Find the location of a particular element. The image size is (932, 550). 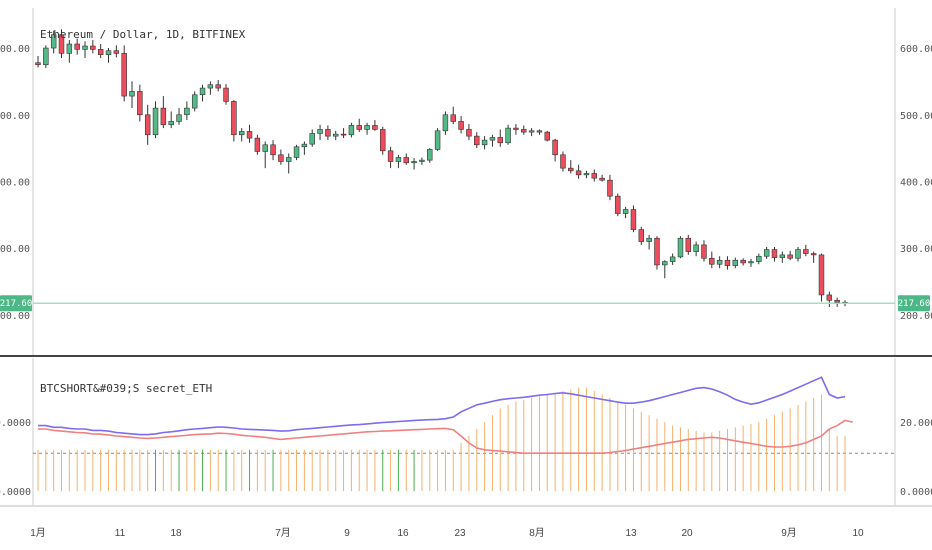

main-chart-title: Ethereum / Dollar, 1D, BITFINEX is located at coordinates (143, 34).